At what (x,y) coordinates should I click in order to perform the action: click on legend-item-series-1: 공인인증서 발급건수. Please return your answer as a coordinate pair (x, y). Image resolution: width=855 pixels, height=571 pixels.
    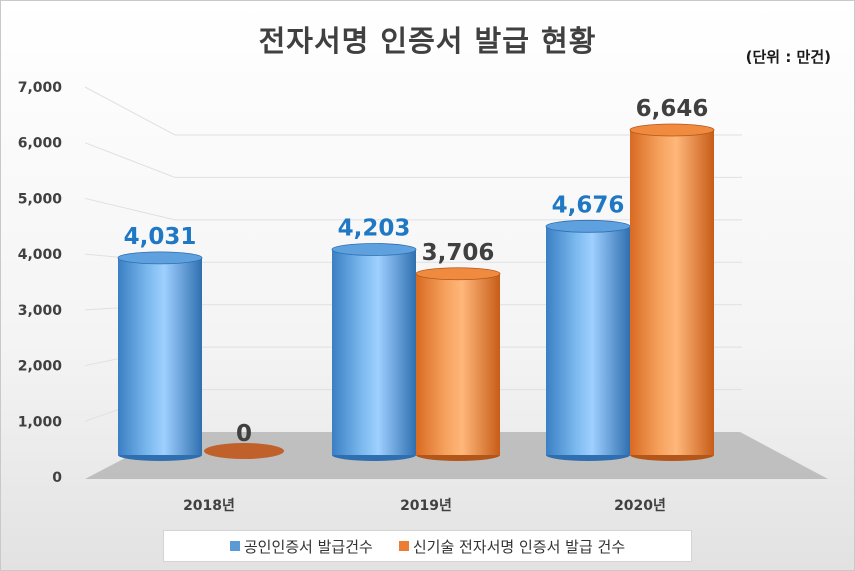
    Looking at the image, I should click on (301, 546).